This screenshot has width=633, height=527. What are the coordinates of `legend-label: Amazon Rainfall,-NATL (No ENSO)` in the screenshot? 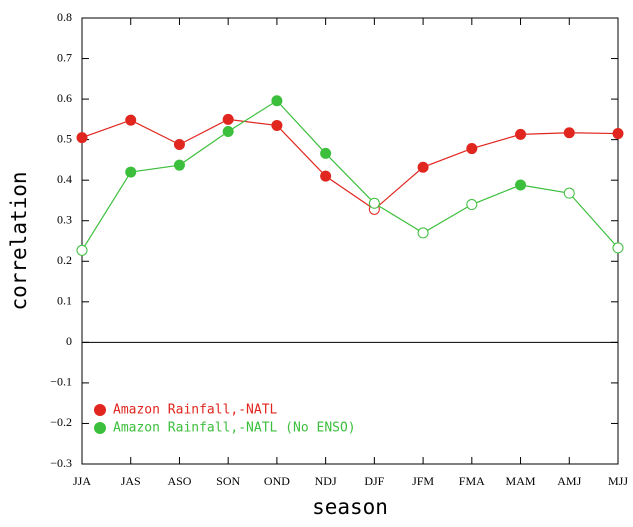 It's located at (234, 428).